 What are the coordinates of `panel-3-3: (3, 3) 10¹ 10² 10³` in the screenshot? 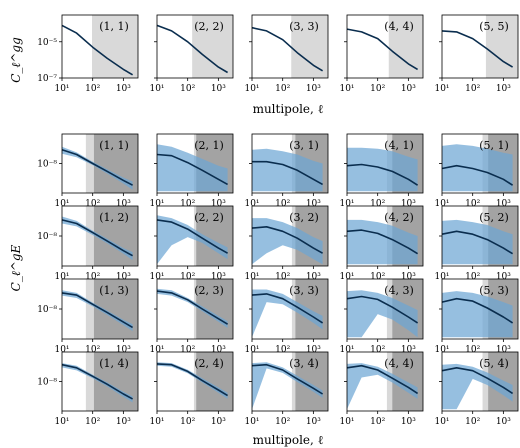 It's located at (286, 316).